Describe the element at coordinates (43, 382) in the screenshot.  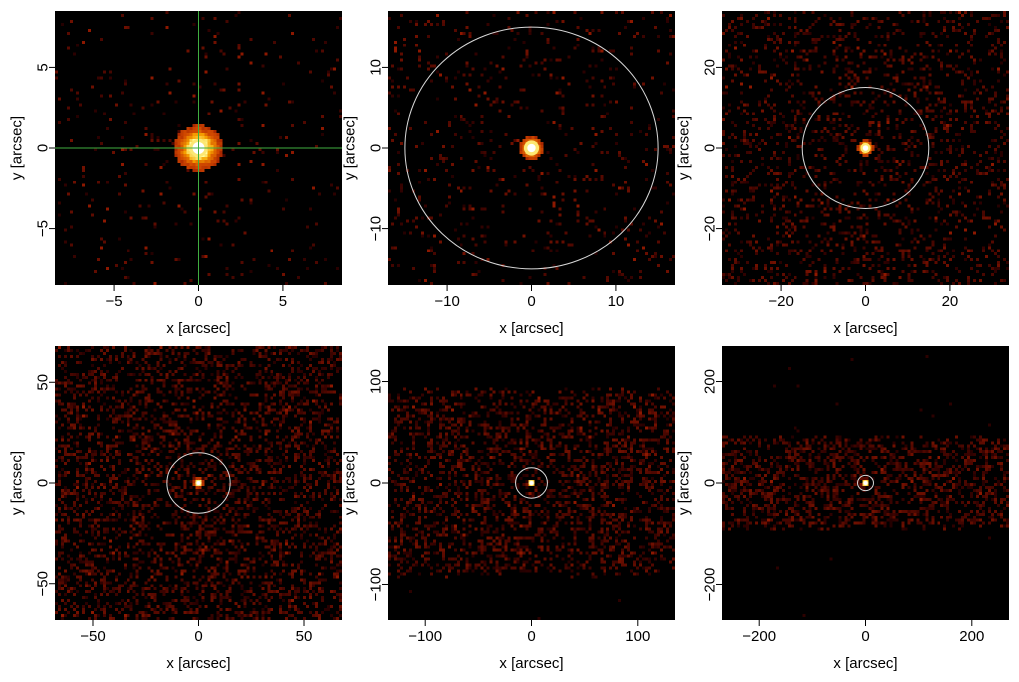
I see `y-tick-label: 50` at that location.